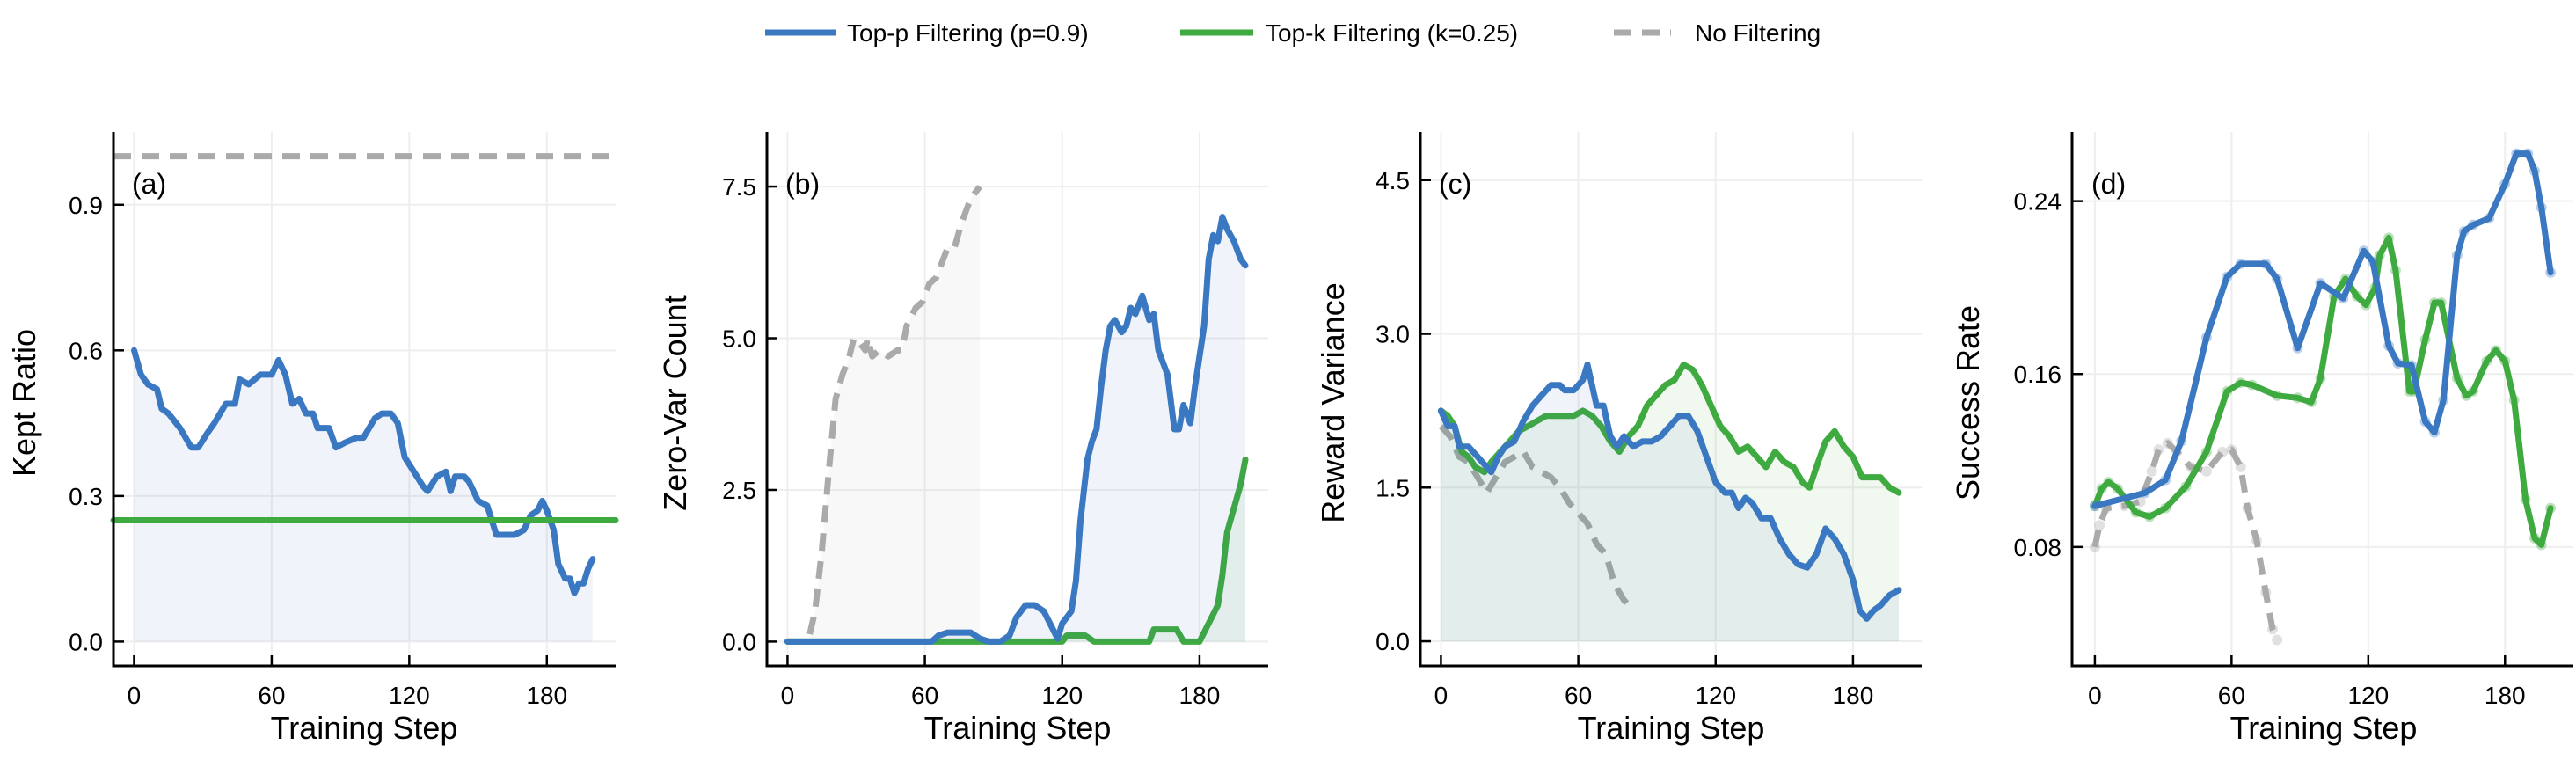 The height and width of the screenshot is (760, 2576). What do you see at coordinates (86, 205) in the screenshot?
I see `y-tick-label: 0.9` at bounding box center [86, 205].